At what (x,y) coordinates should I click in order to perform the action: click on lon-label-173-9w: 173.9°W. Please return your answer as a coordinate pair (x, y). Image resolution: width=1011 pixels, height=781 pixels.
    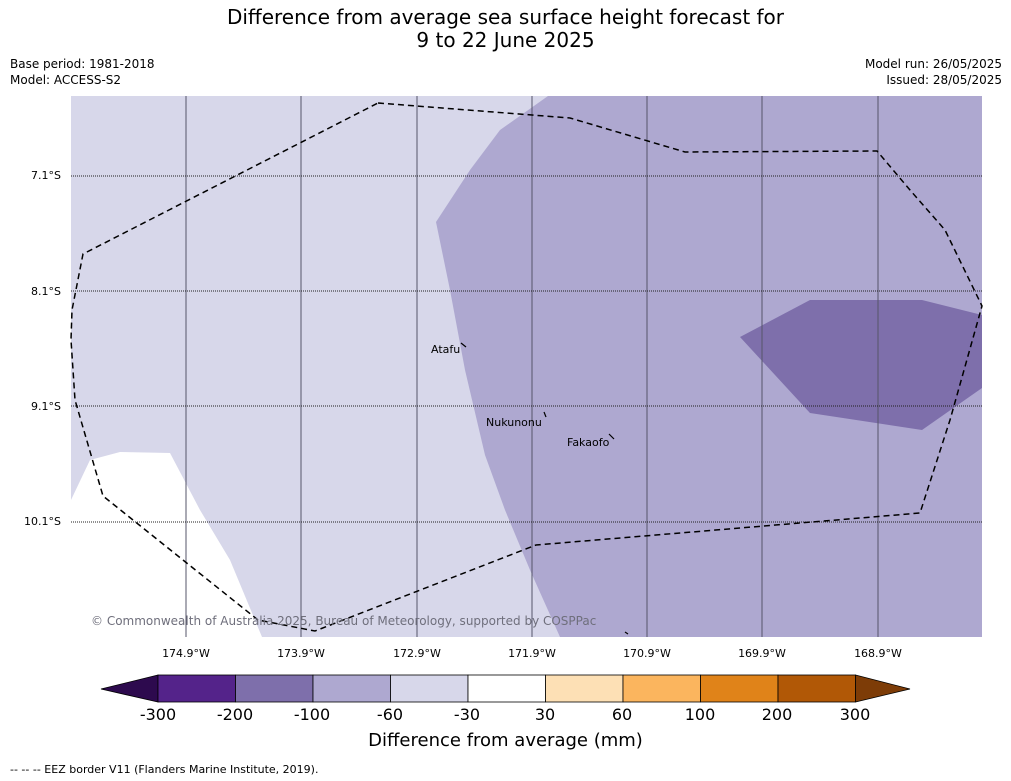
    Looking at the image, I should click on (301, 653).